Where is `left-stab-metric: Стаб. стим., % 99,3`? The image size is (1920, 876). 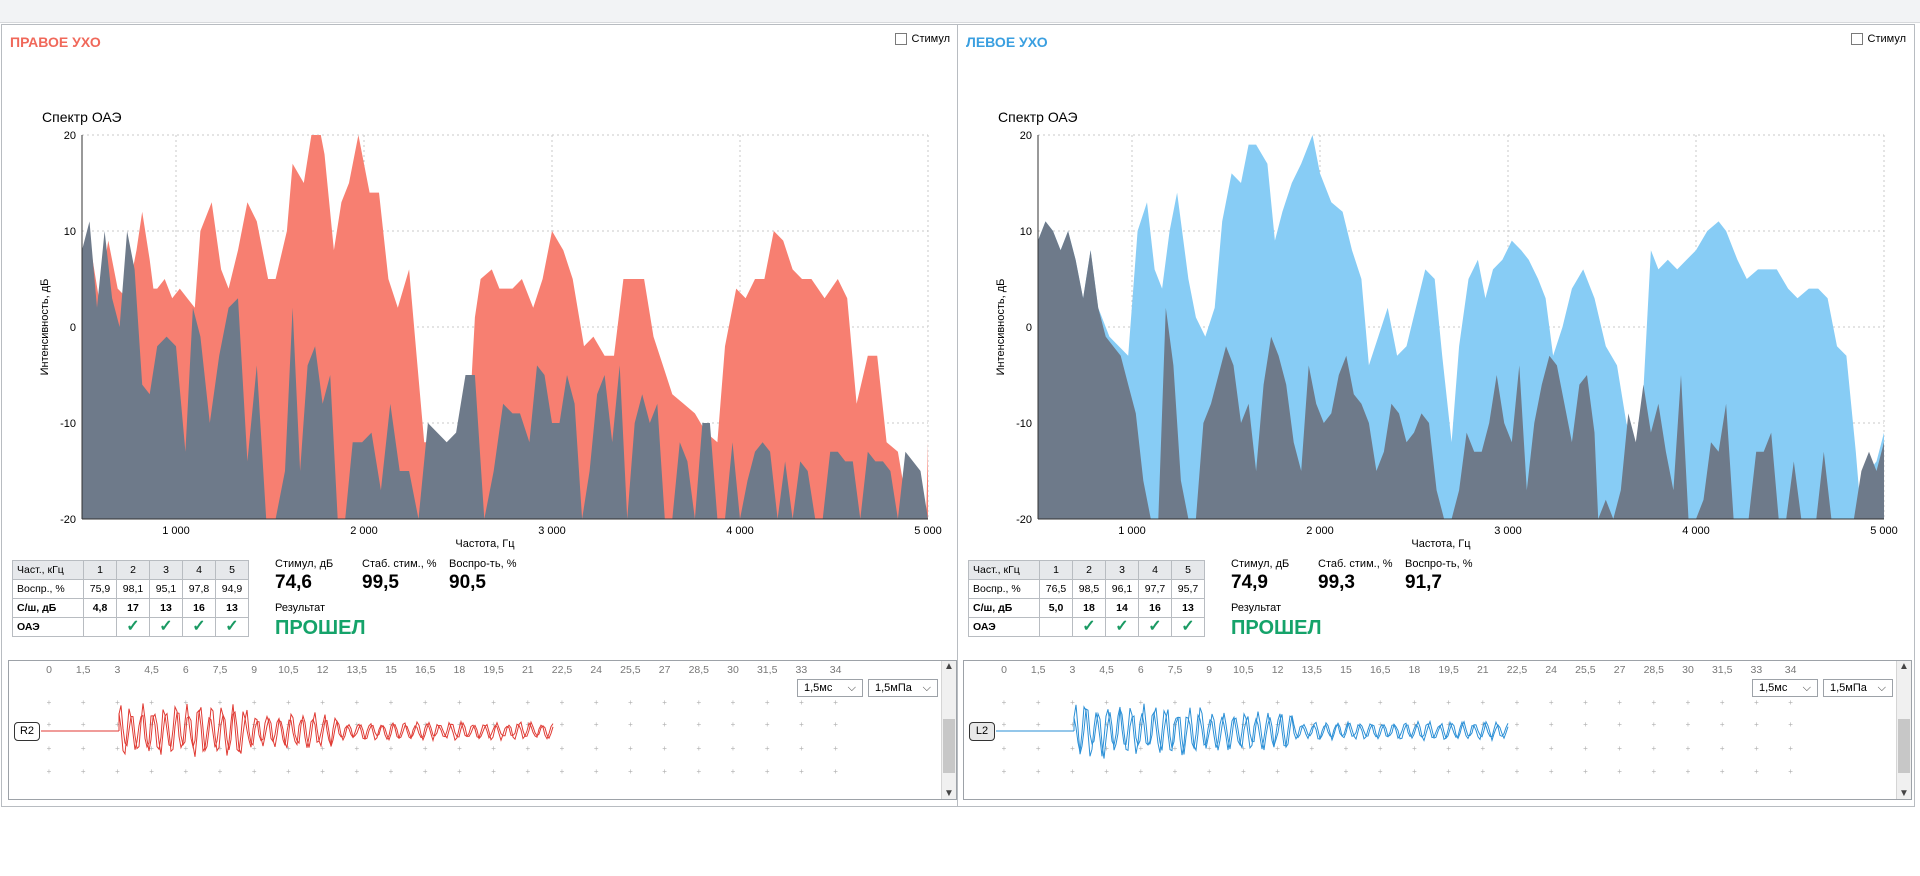
left-stab-metric: Стаб. стим., % 99,3 is located at coordinates (1355, 576).